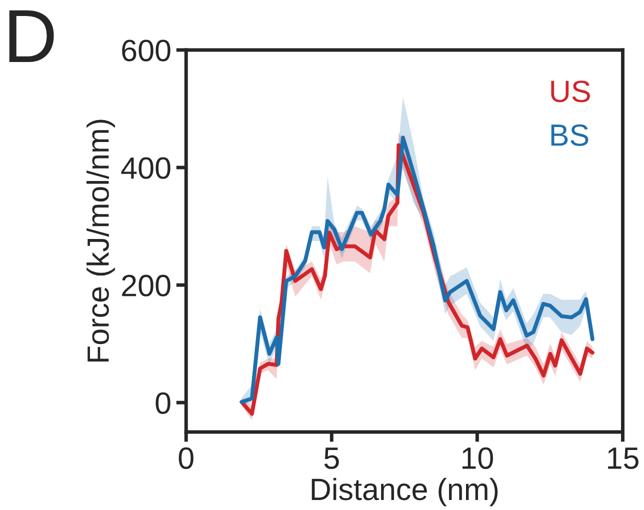 The image size is (644, 510). Describe the element at coordinates (163, 403) in the screenshot. I see `y-tick-label: 0` at that location.